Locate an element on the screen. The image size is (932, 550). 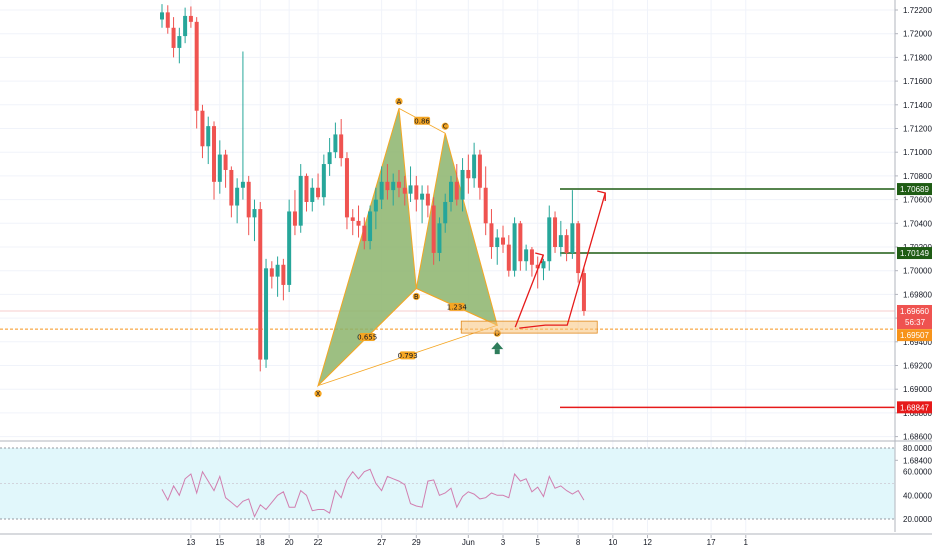
time-tick-label: 18 is located at coordinates (260, 542).